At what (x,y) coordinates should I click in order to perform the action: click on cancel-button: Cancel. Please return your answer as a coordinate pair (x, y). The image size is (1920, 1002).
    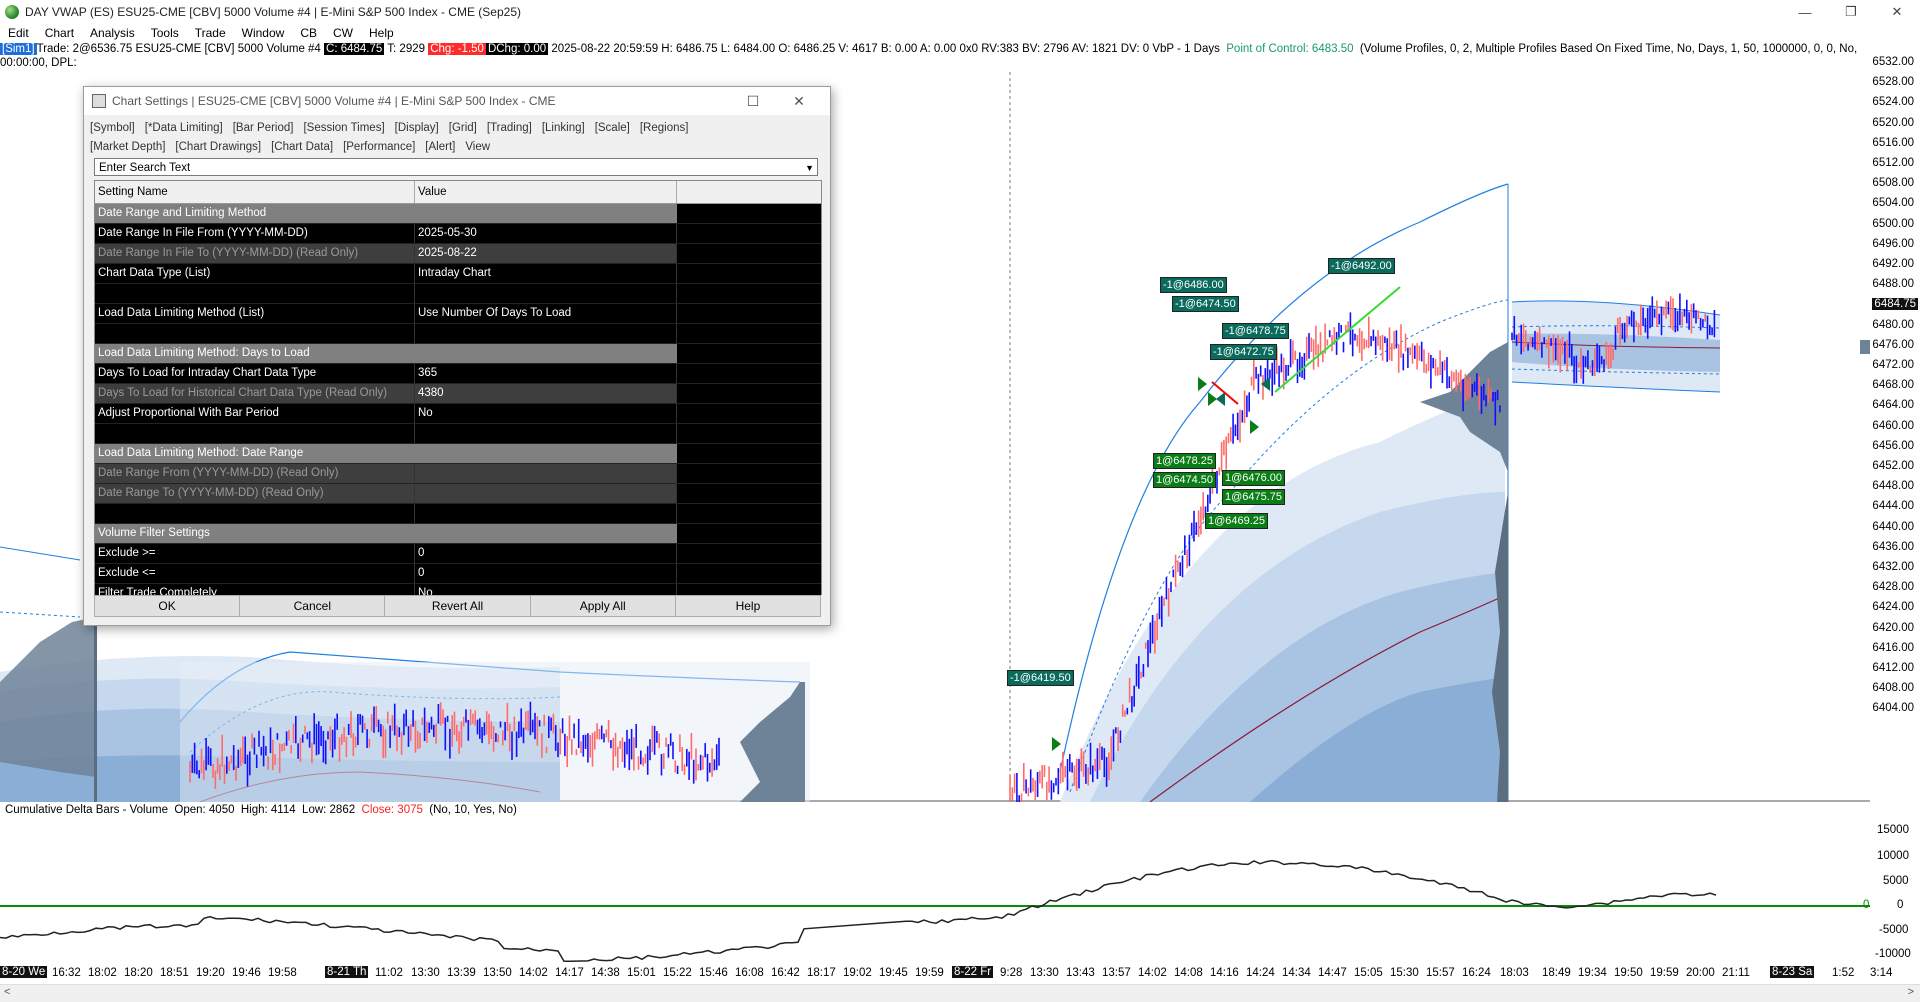
    Looking at the image, I should click on (312, 606).